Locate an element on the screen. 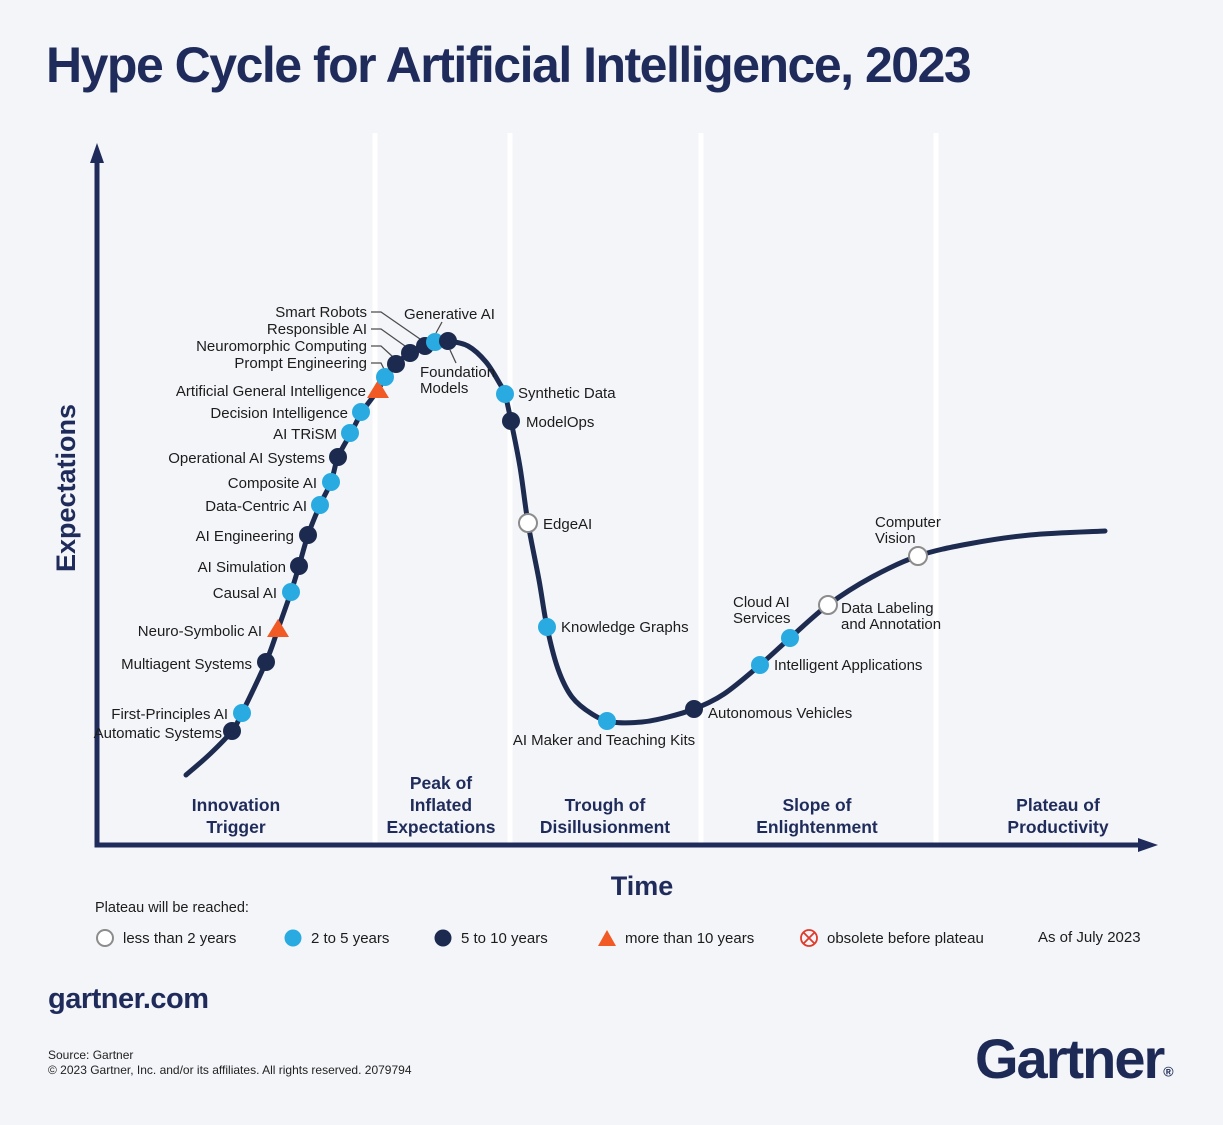  data-centric-ai-marker is located at coordinates (320, 505).